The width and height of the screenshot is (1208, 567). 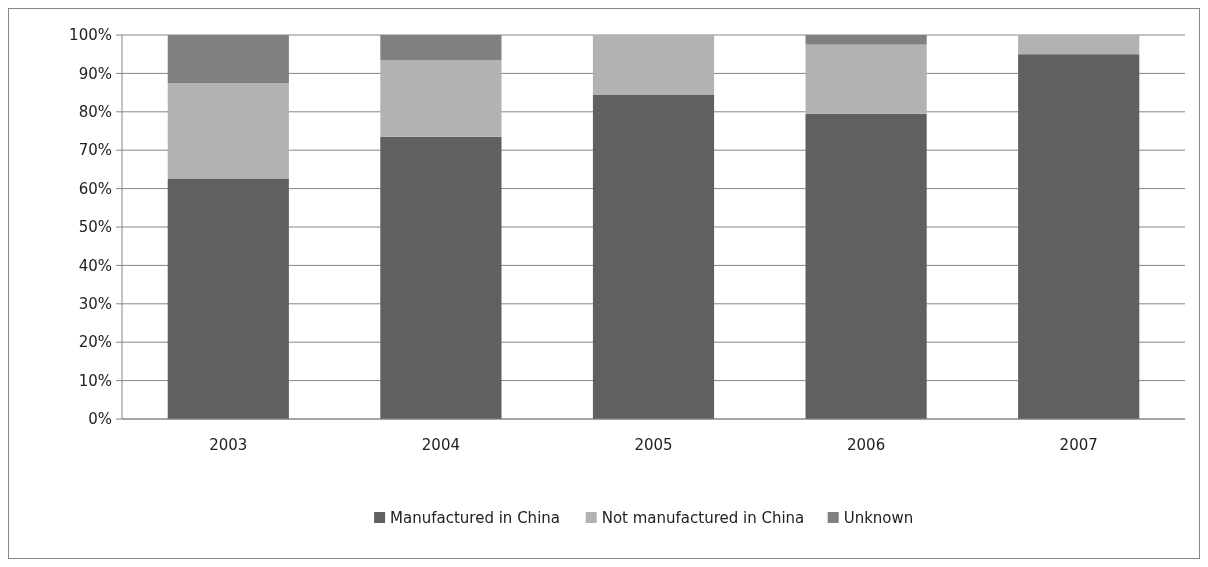 What do you see at coordinates (866, 445) in the screenshot?
I see `x-tick-label: 2006` at bounding box center [866, 445].